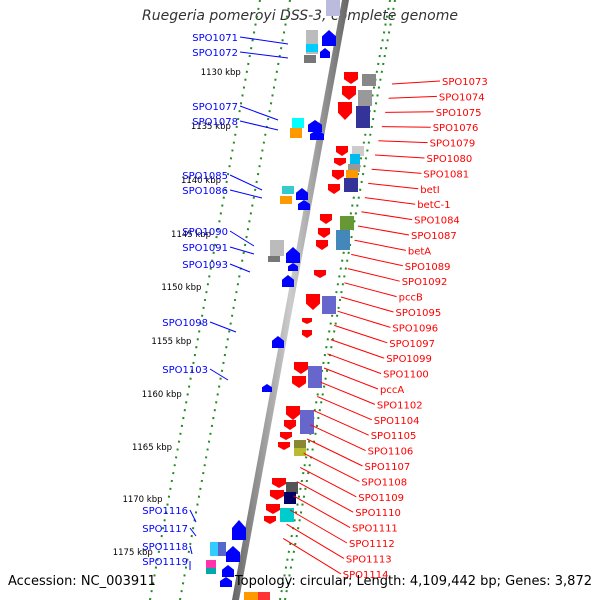 The height and width of the screenshot is (600, 600). I want to click on reverse-gene-label: betI, so click(429, 190).